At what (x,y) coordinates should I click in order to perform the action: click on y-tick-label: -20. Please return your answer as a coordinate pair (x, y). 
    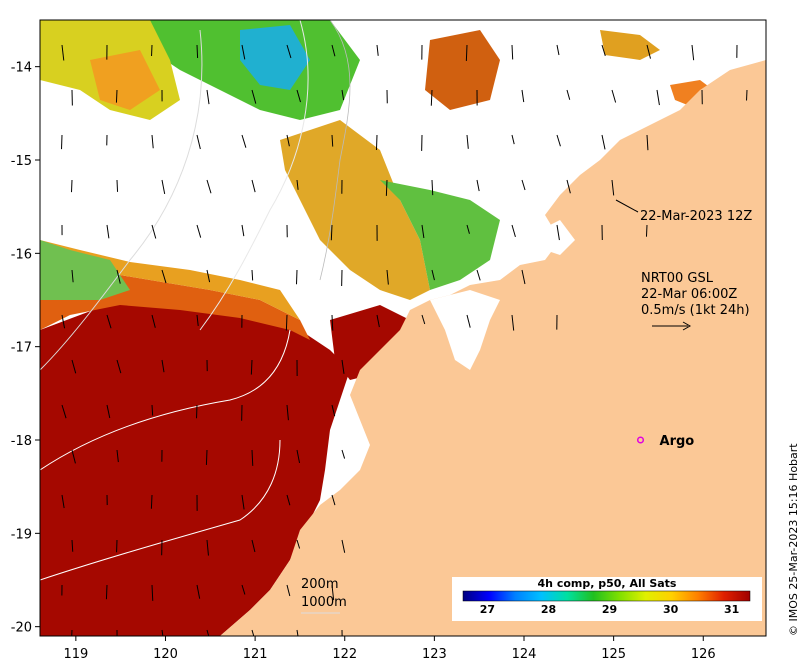
    Looking at the image, I should click on (21, 628).